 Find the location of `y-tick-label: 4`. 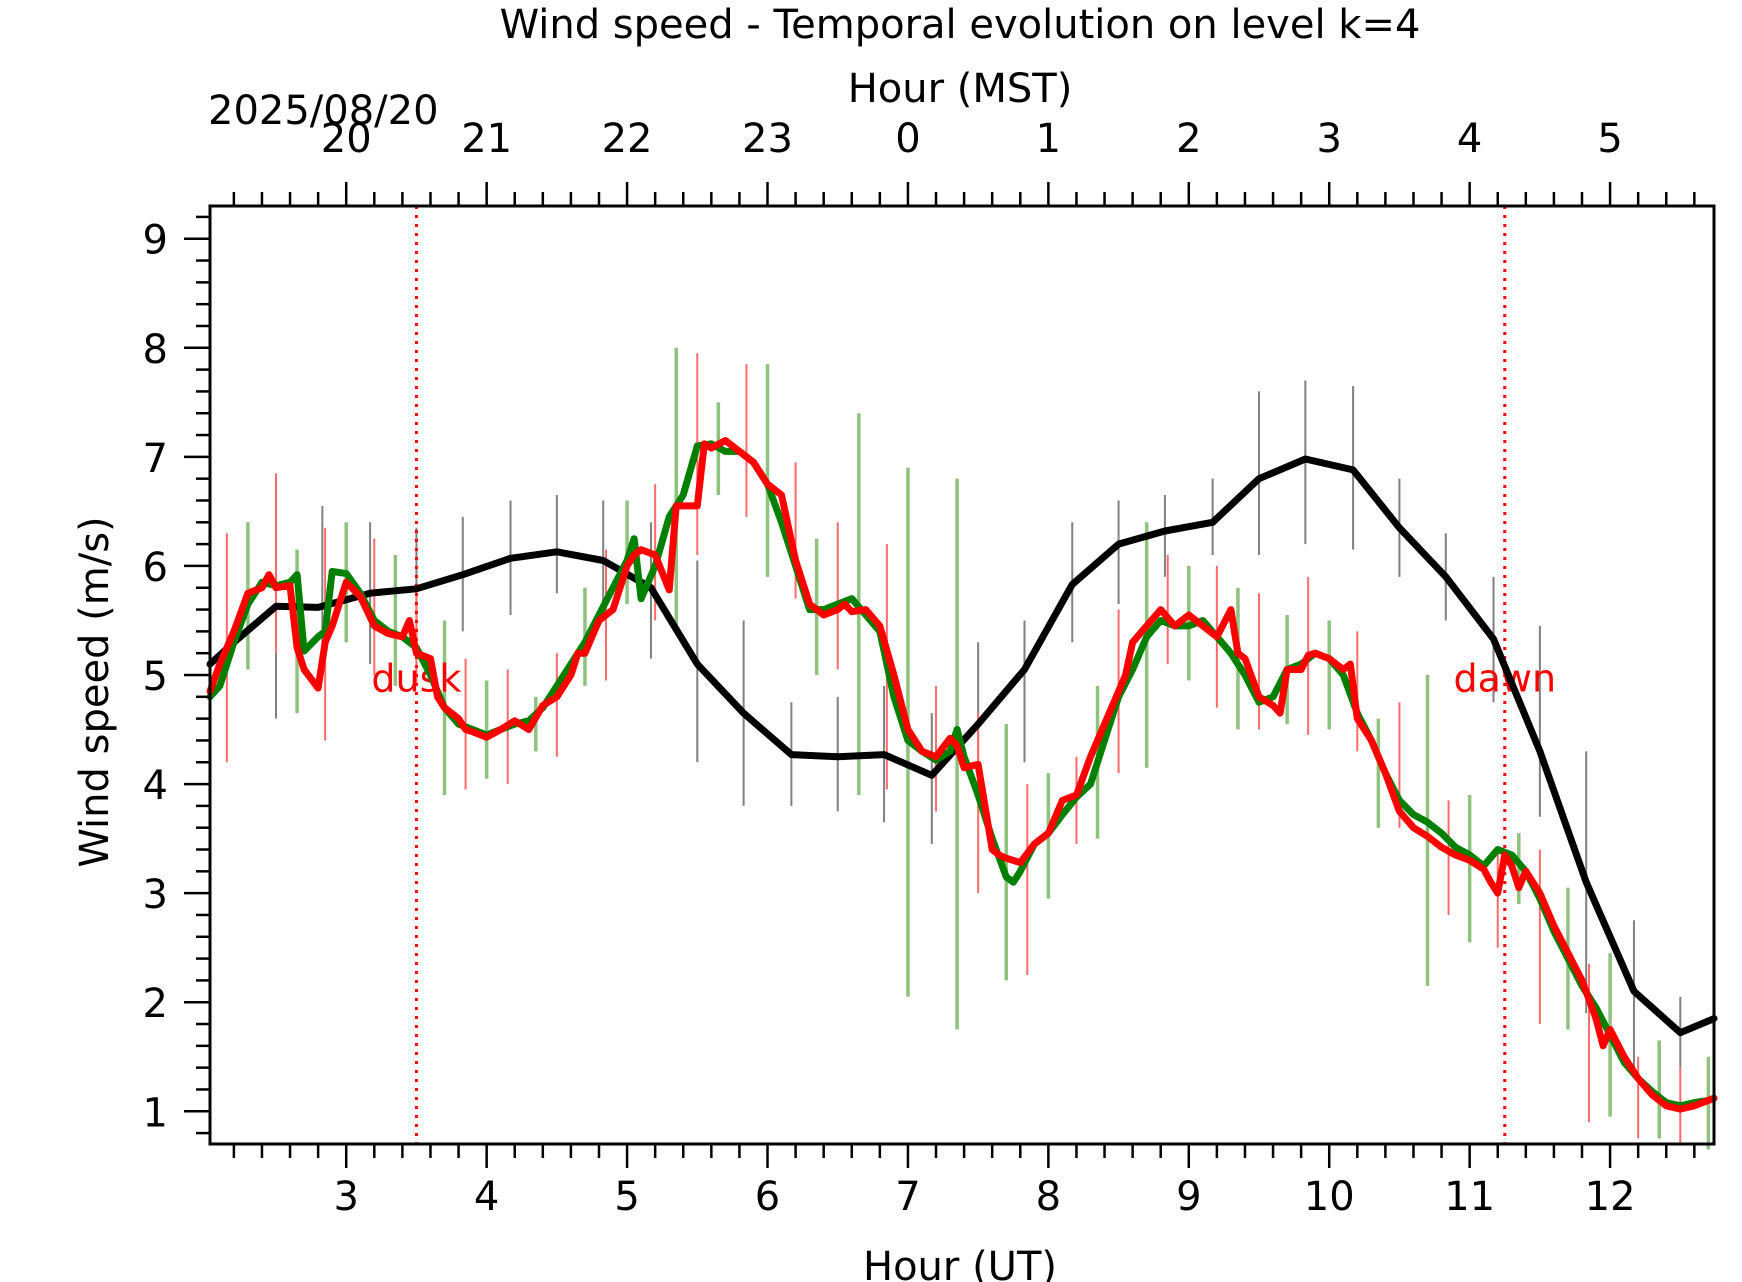

y-tick-label: 4 is located at coordinates (155, 786).